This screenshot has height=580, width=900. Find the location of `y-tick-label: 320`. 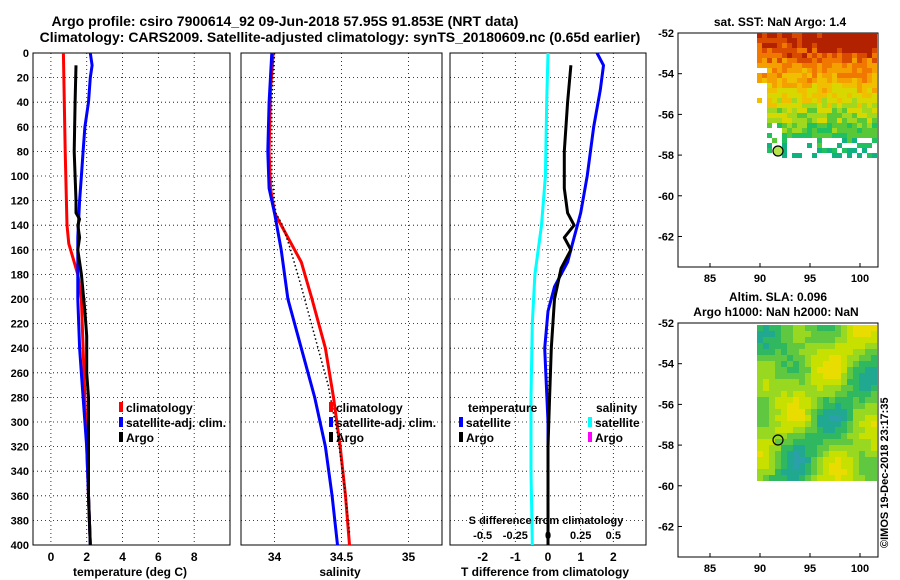

y-tick-label: 320 is located at coordinates (20, 448).